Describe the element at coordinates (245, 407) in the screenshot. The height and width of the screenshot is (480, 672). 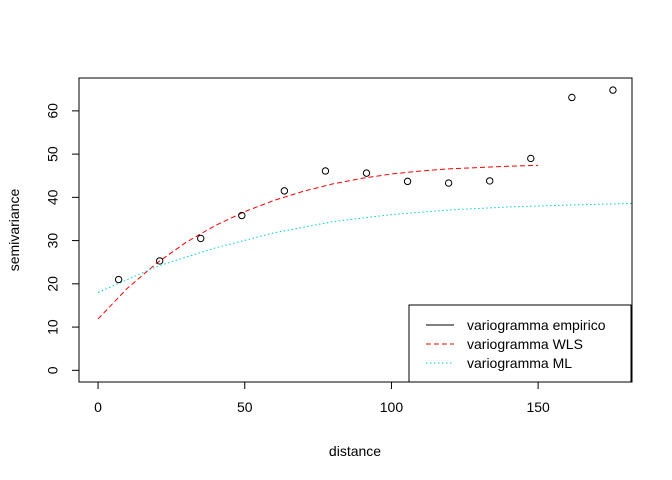
I see `x-tick-label: 50` at that location.